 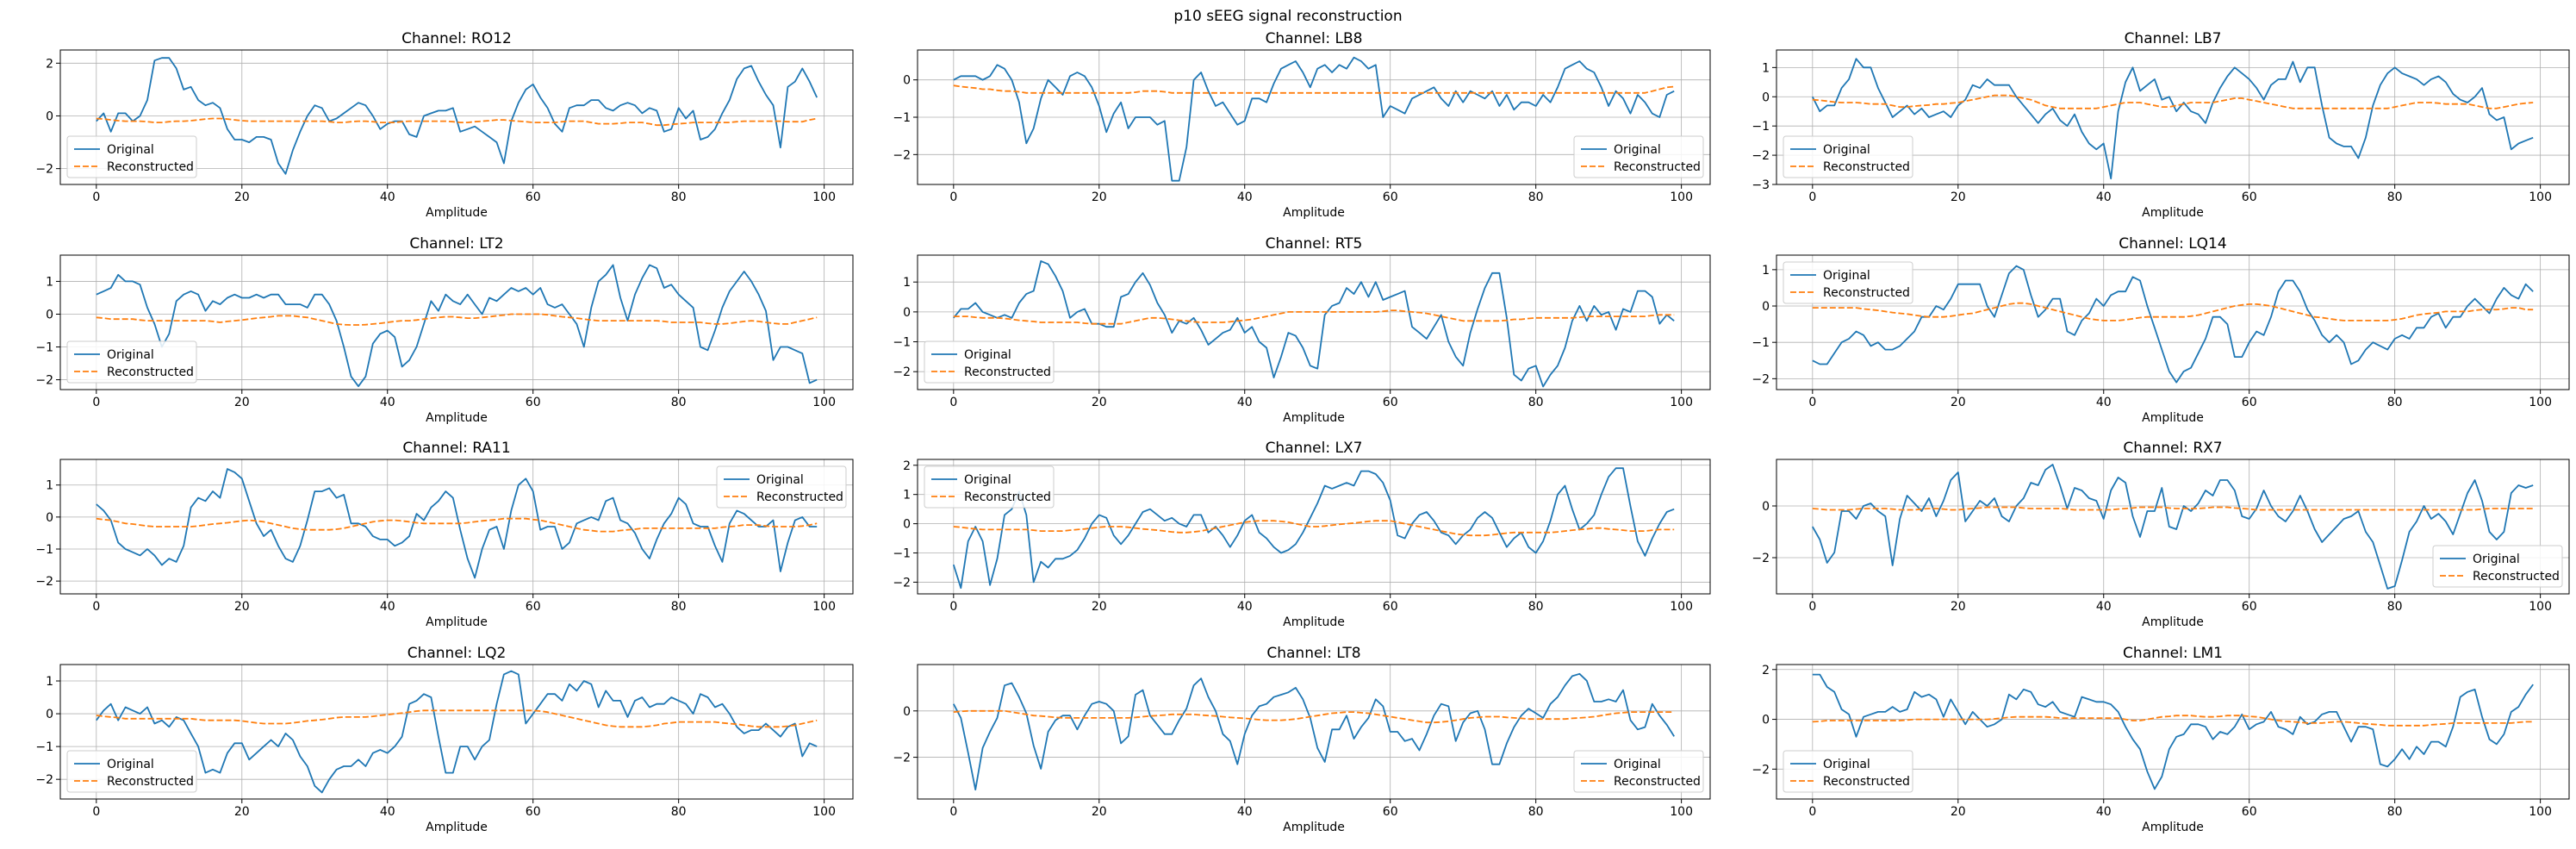 I want to click on subplot-title: Channel: LT2, so click(x=456, y=244).